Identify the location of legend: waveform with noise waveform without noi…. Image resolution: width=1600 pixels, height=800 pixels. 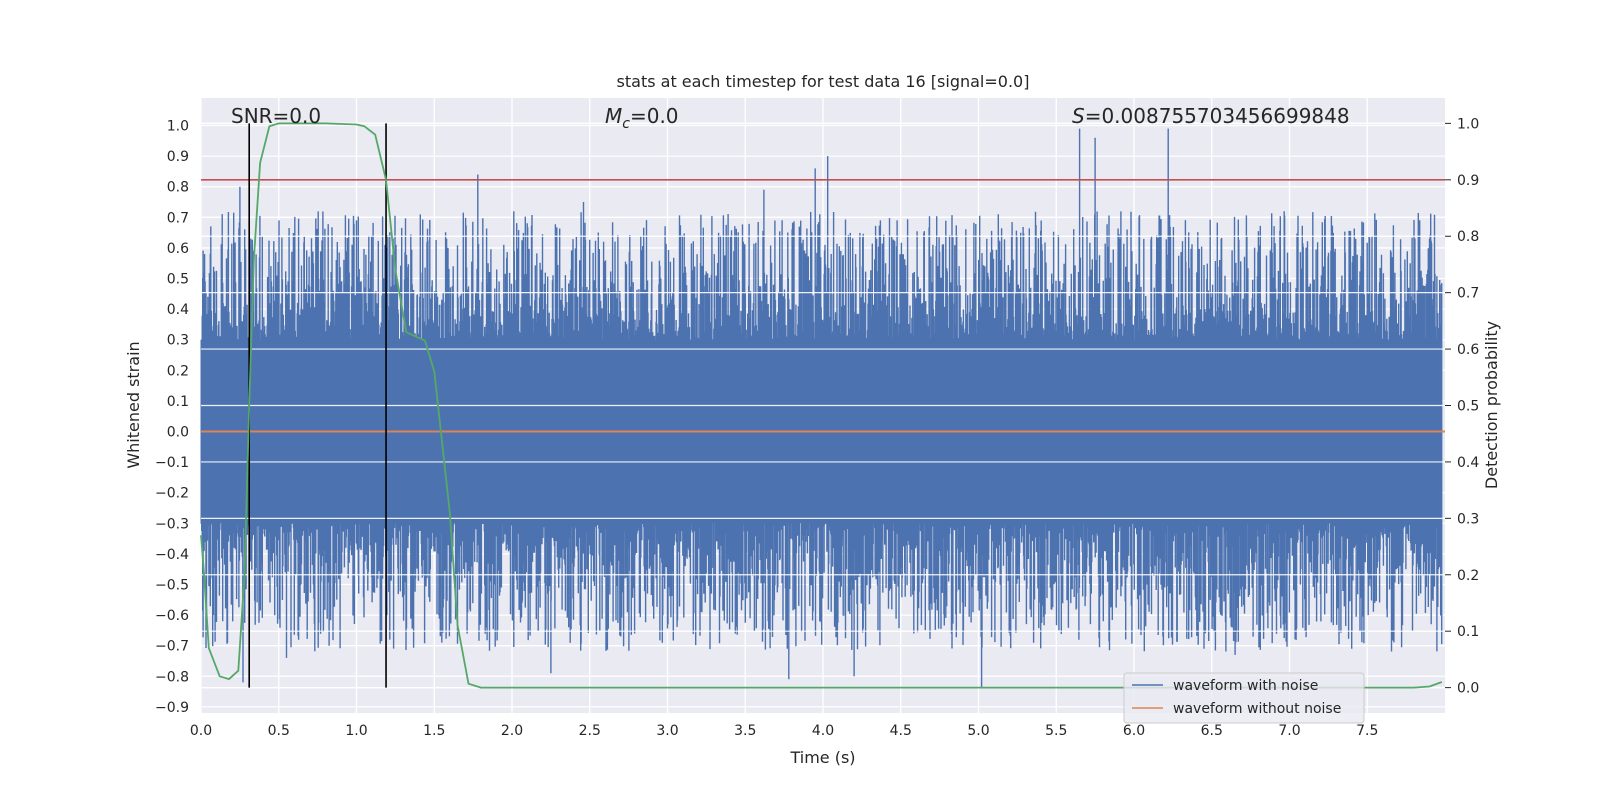
(1244, 698).